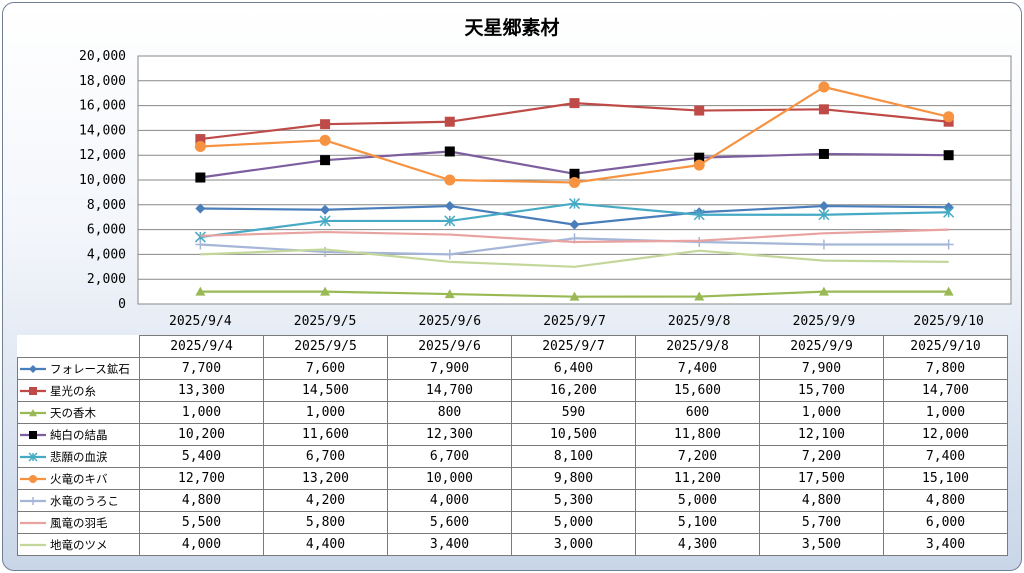 This screenshot has height=573, width=1024. I want to click on table-cell: 13,300, so click(201, 390).